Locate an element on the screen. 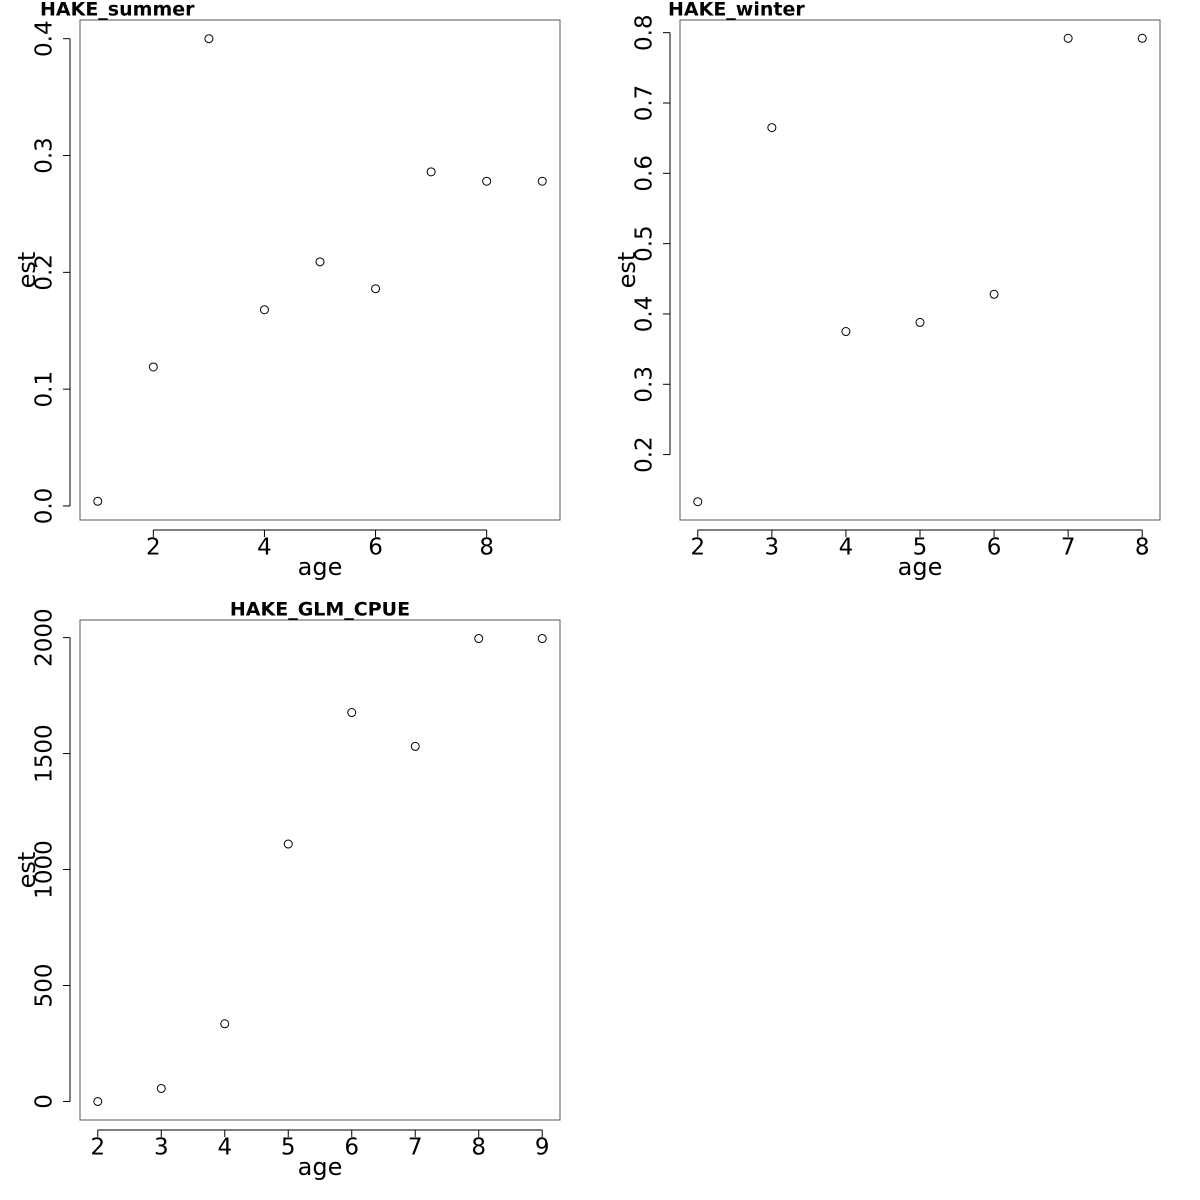  y-tick-label: 0.0 is located at coordinates (45, 506).